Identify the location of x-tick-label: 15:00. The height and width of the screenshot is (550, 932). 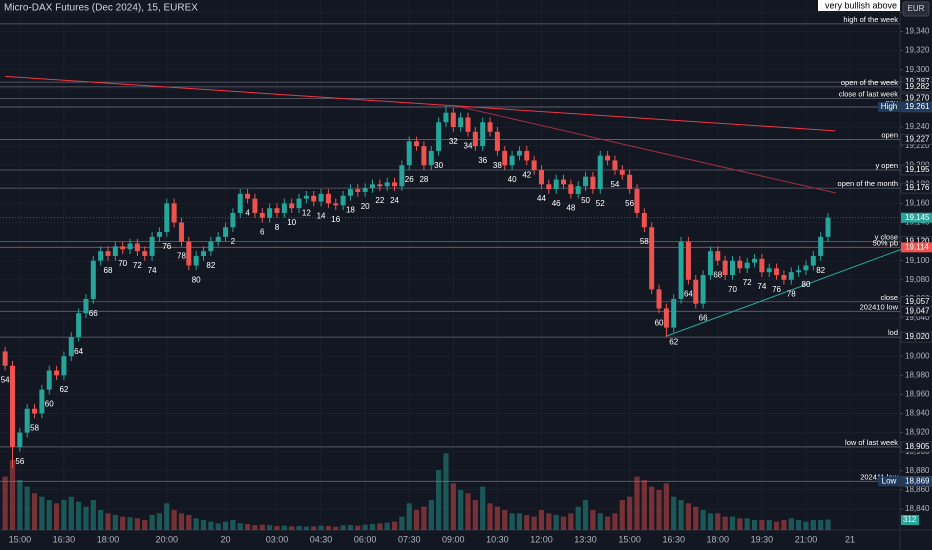
(20, 539).